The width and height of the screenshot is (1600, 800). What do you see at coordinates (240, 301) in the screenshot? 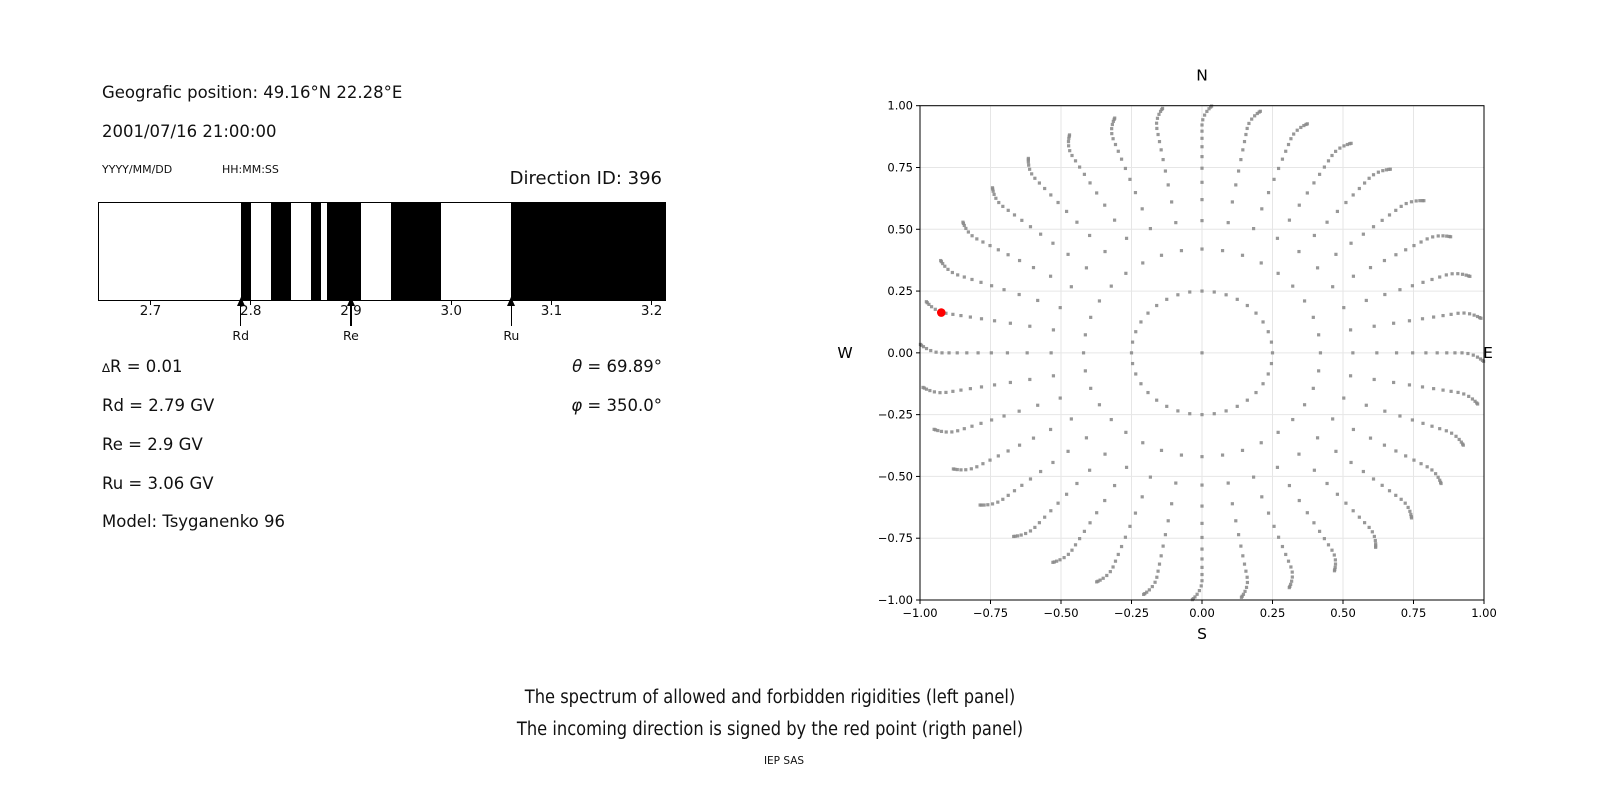
I see `marker-arrow-head` at bounding box center [240, 301].